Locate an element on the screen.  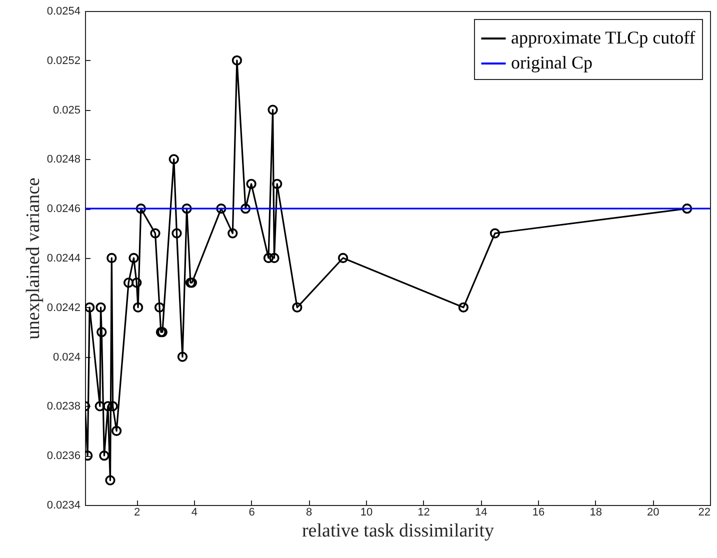
y-tick-label: 0.024 is located at coordinates (66, 357).